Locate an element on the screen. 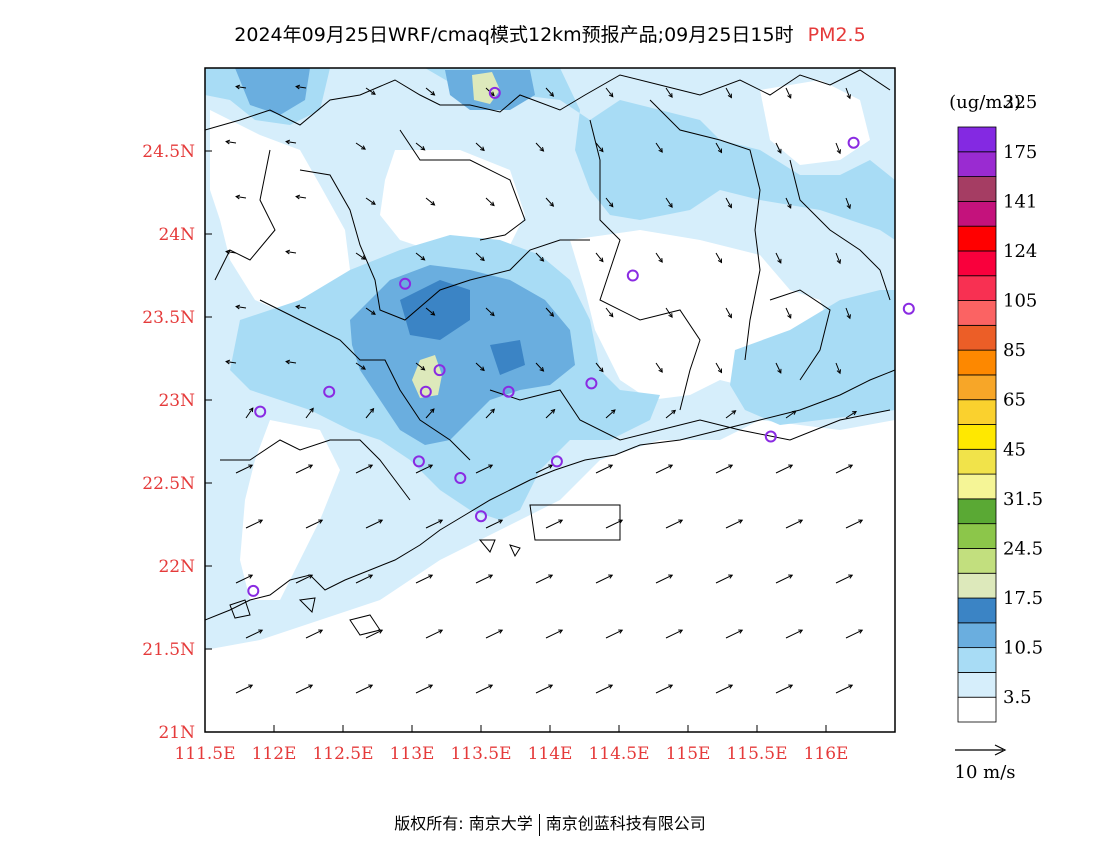 Image resolution: width=1100 pixels, height=850 pixels. pm25-level-clear-northeast is located at coordinates (815, 122).